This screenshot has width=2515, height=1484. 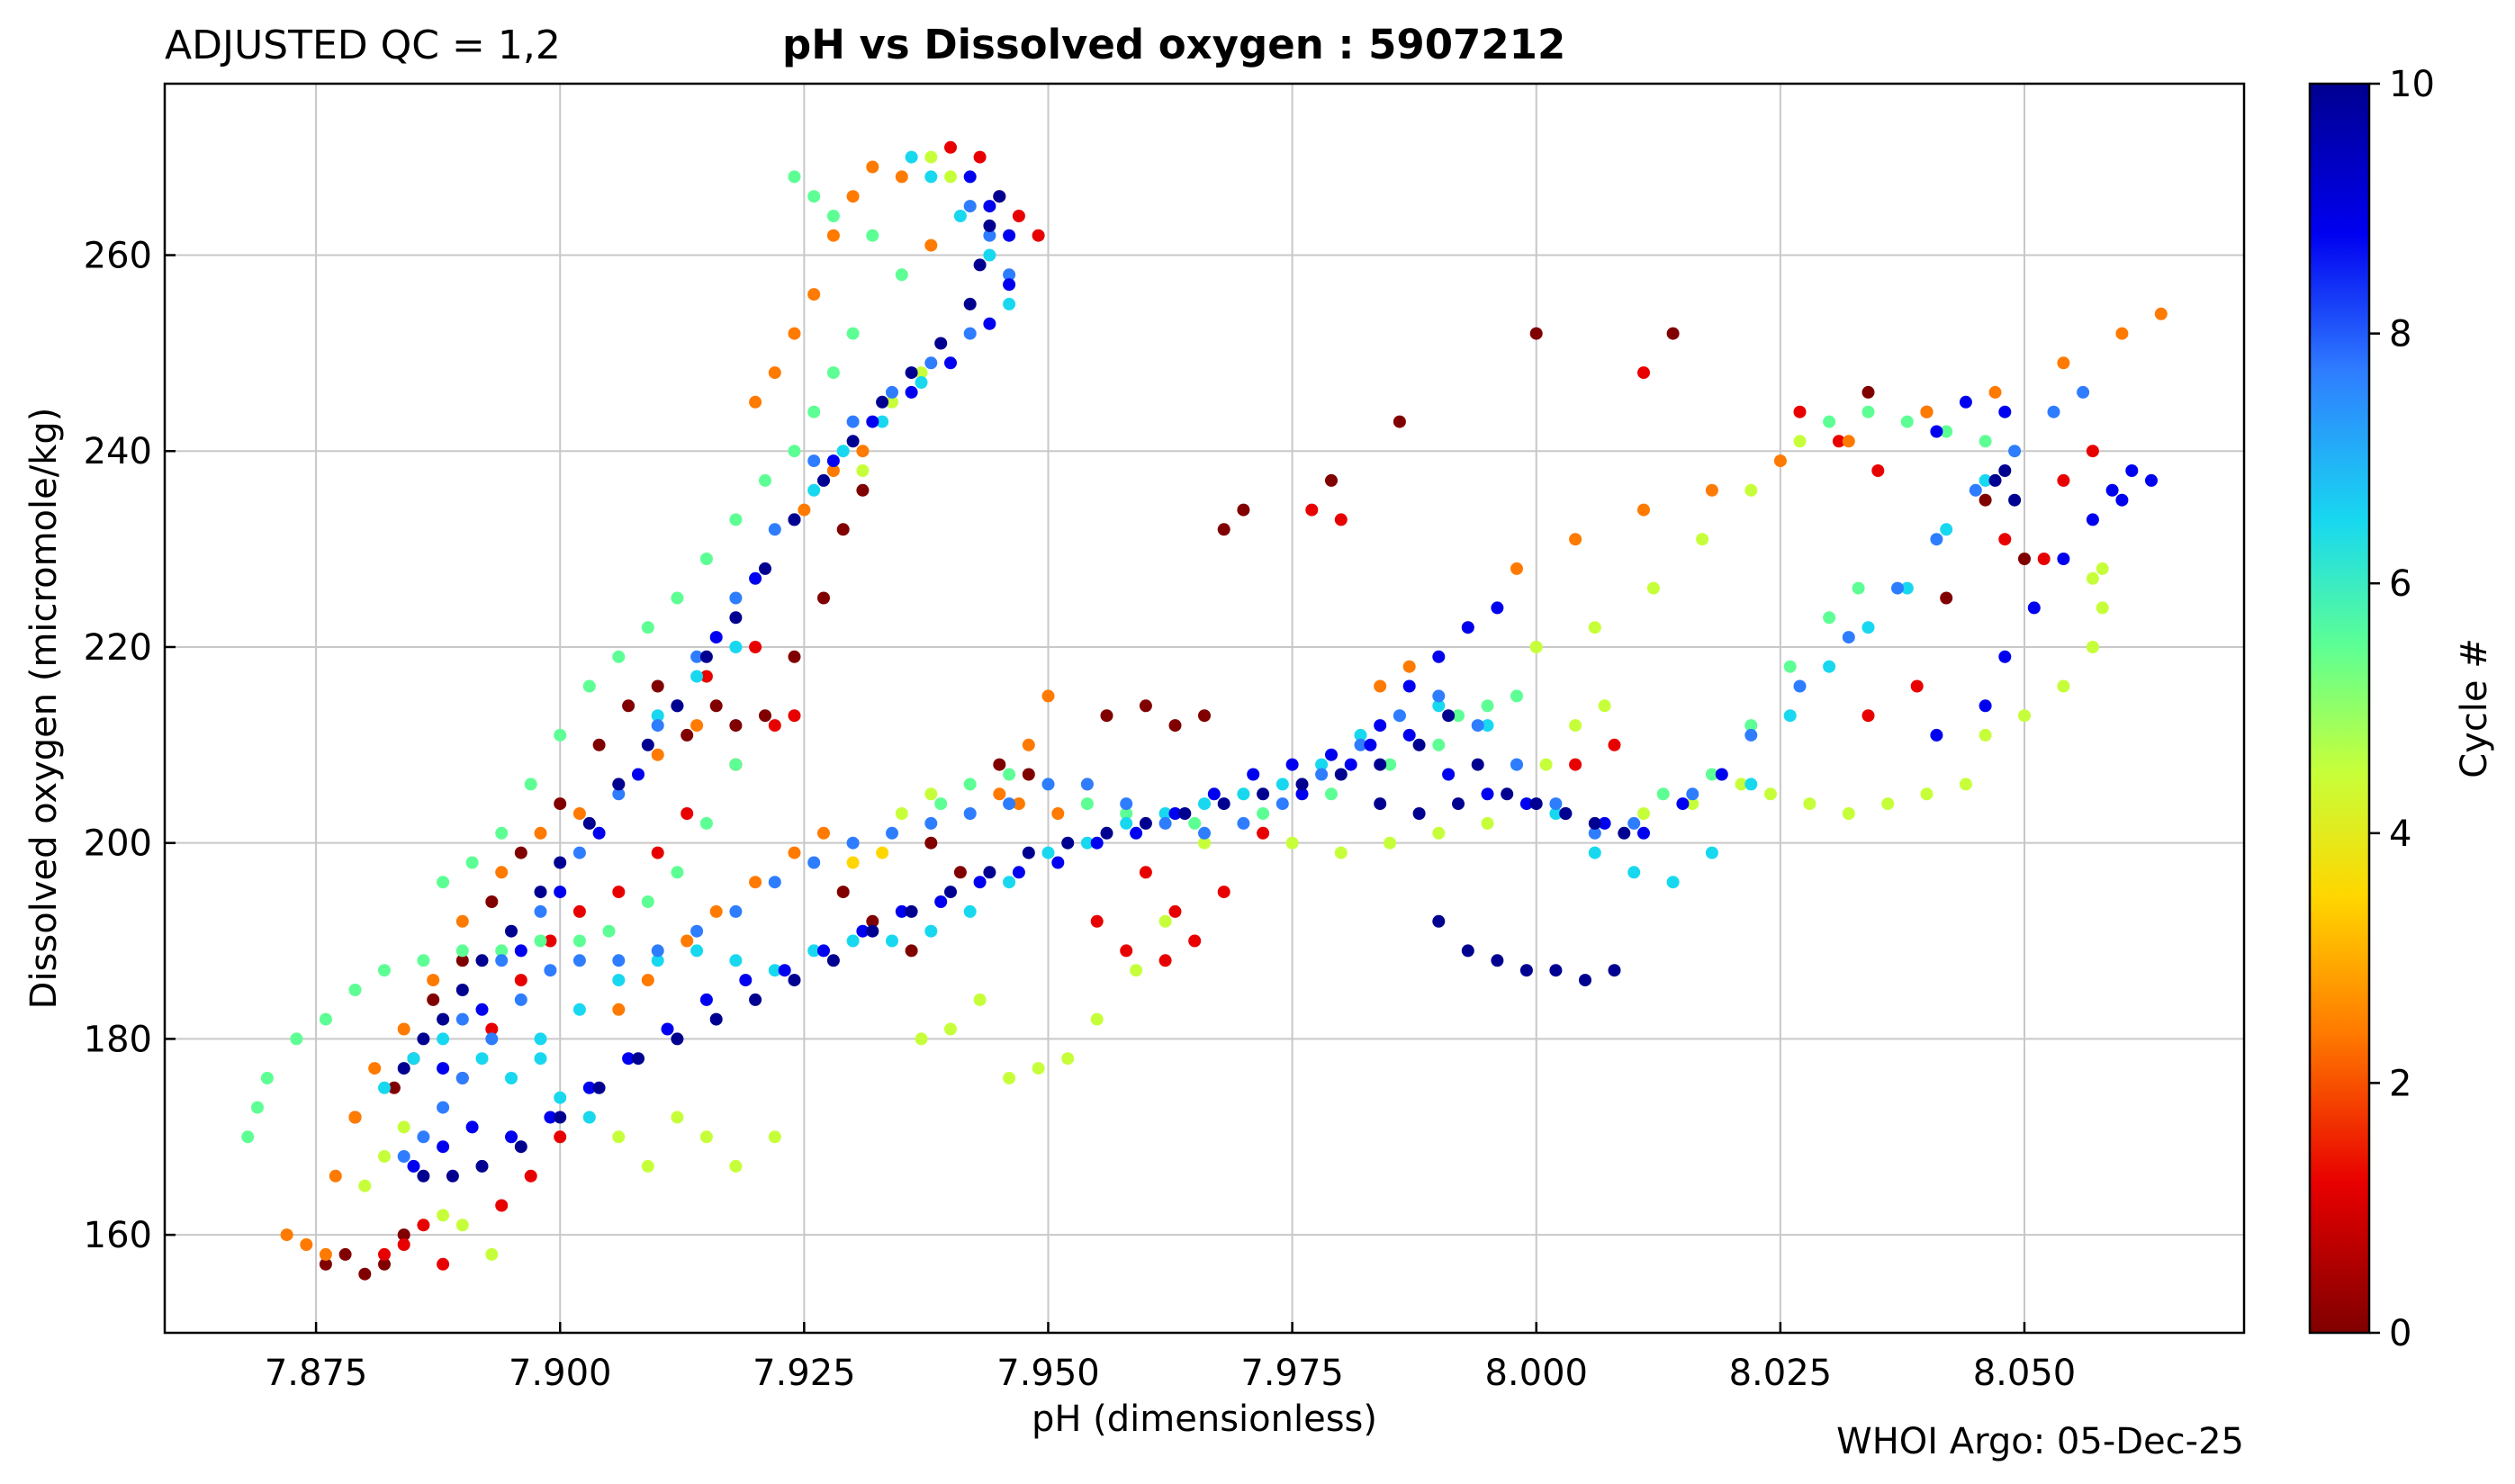 What do you see at coordinates (1536, 1373) in the screenshot?
I see `x-tick-label: 8.000` at bounding box center [1536, 1373].